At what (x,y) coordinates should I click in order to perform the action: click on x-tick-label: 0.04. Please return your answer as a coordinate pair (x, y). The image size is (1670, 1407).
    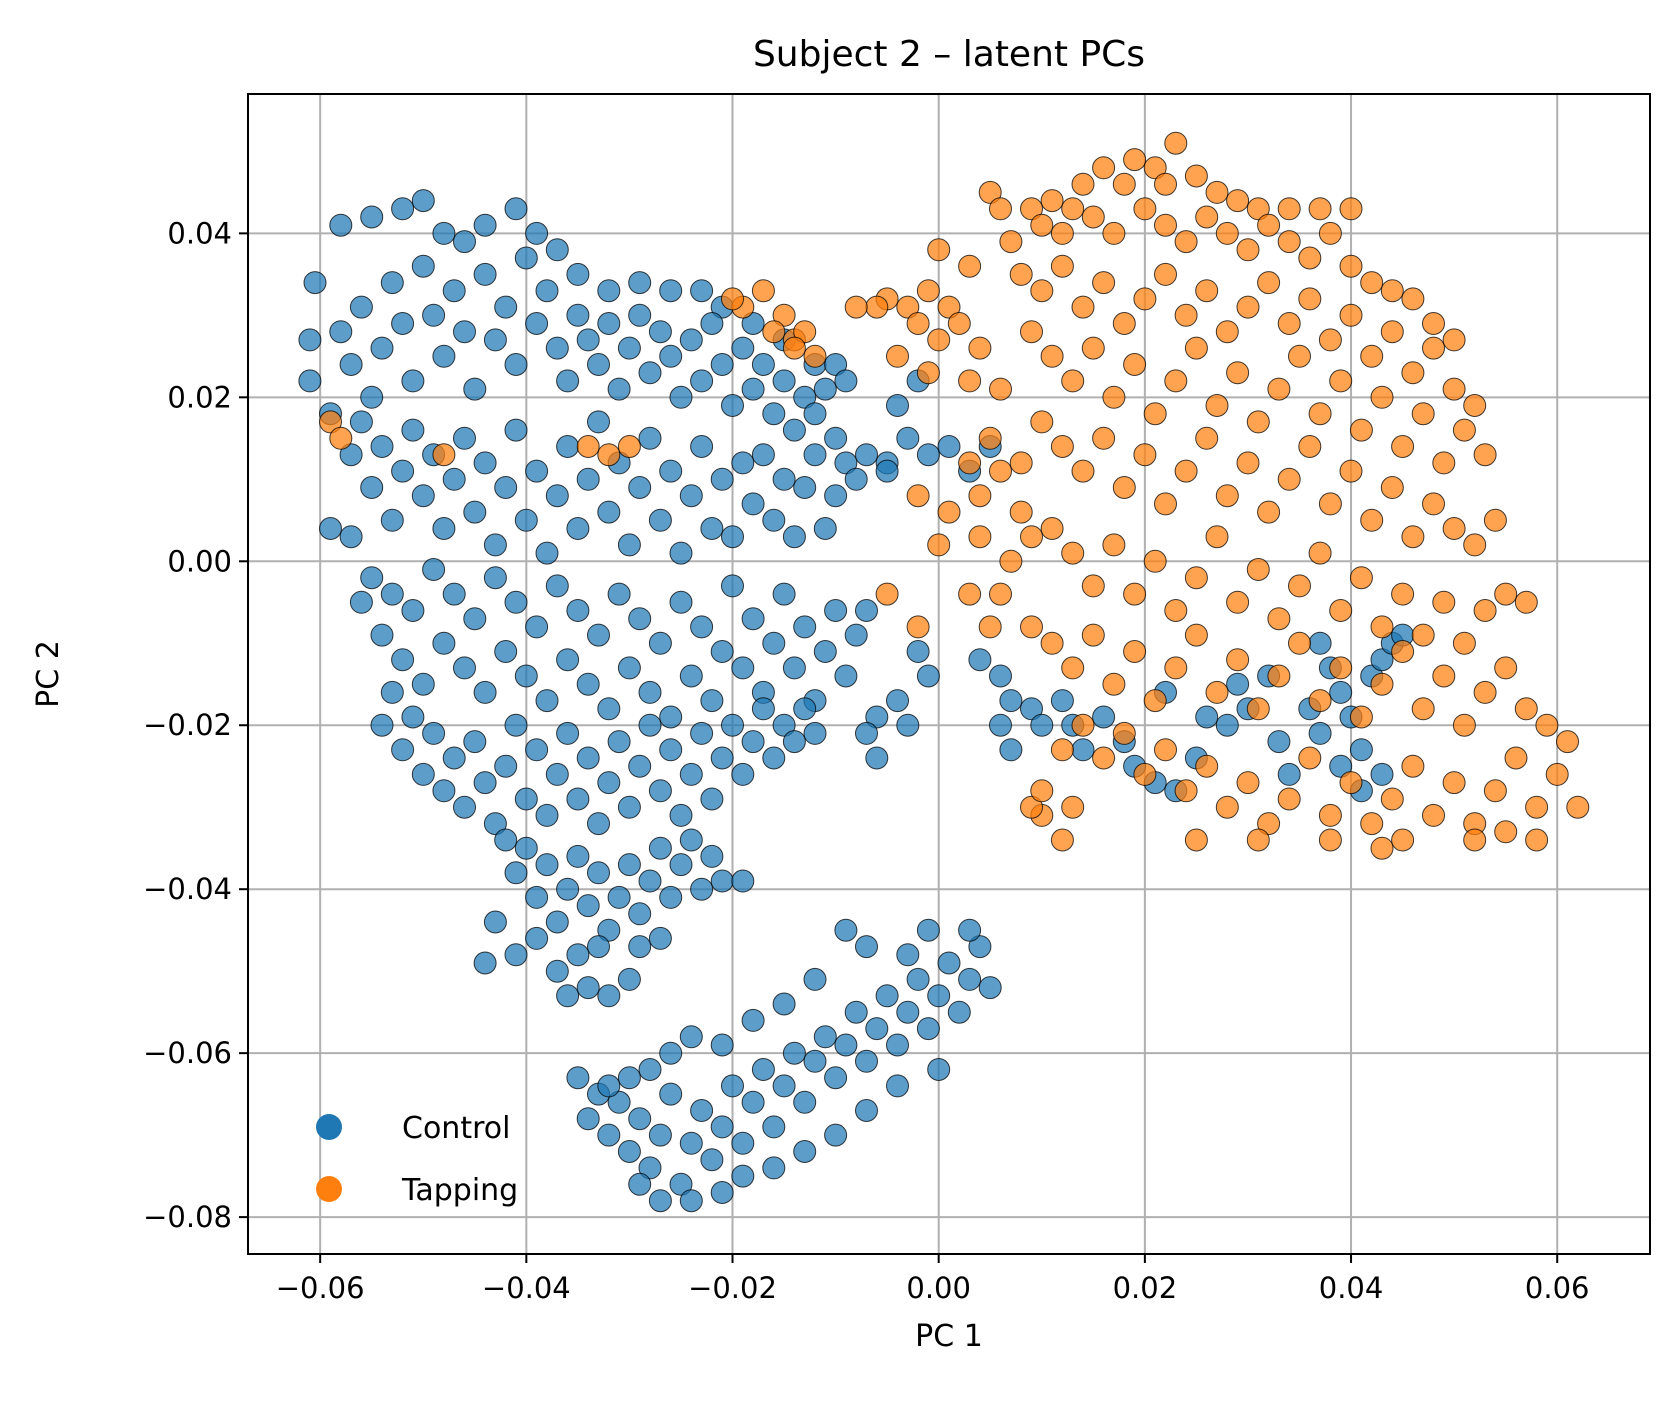
    Looking at the image, I should click on (1351, 1288).